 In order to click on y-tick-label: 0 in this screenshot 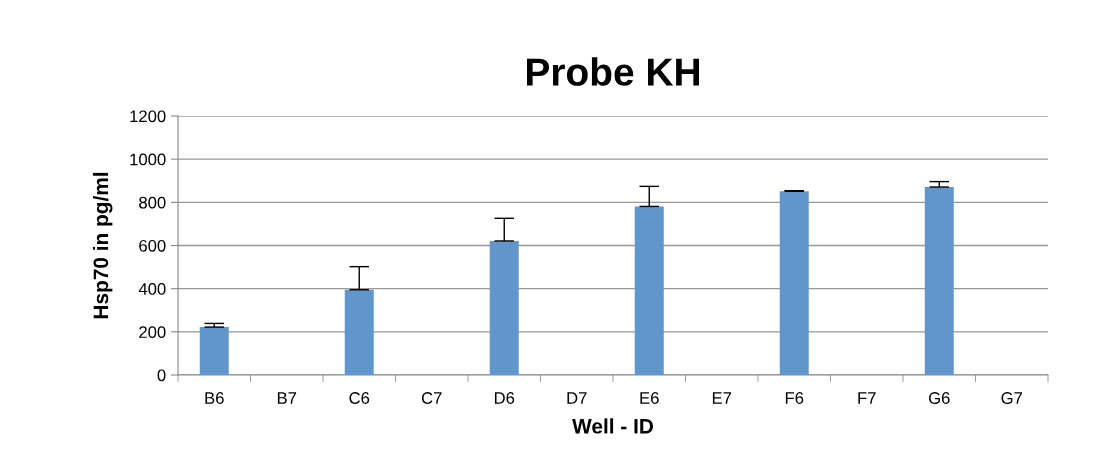, I will do `click(161, 375)`.